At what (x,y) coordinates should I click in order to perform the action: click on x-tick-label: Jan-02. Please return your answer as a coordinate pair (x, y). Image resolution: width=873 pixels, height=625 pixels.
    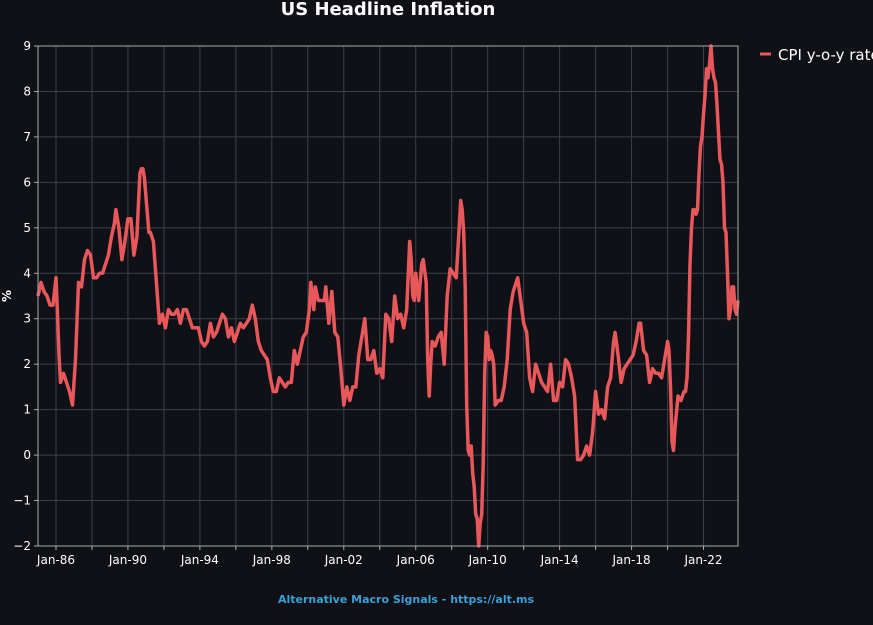
    Looking at the image, I should click on (343, 560).